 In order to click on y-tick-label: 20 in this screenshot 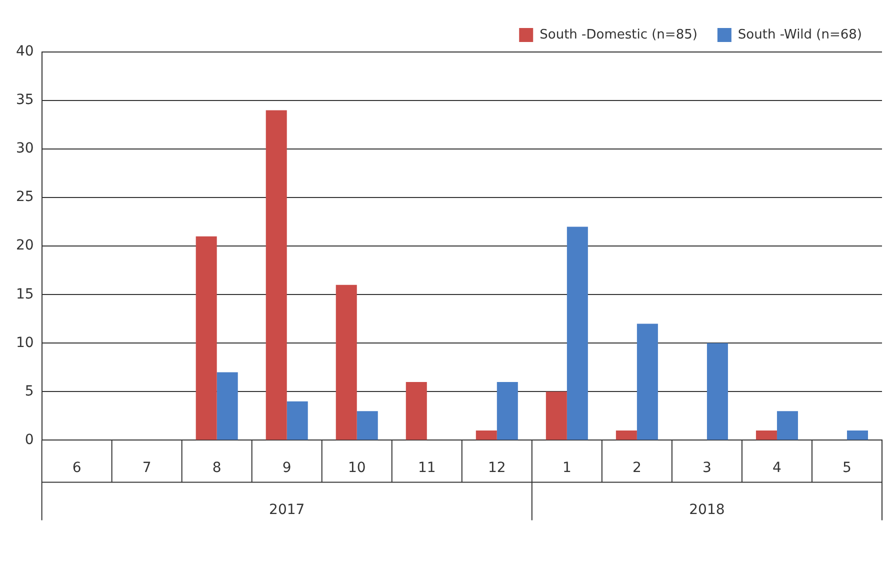, I will do `click(25, 246)`.